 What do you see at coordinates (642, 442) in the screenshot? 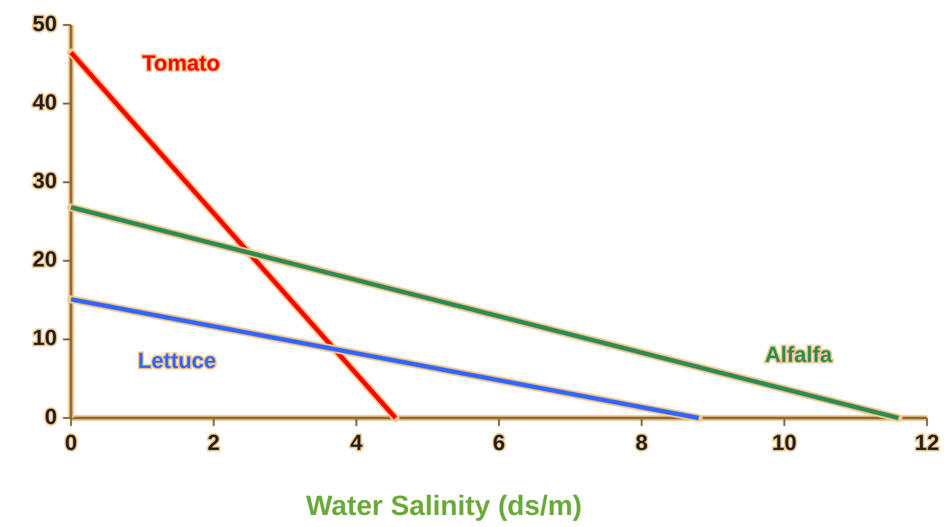
I see `x-tick-label: 8` at bounding box center [642, 442].